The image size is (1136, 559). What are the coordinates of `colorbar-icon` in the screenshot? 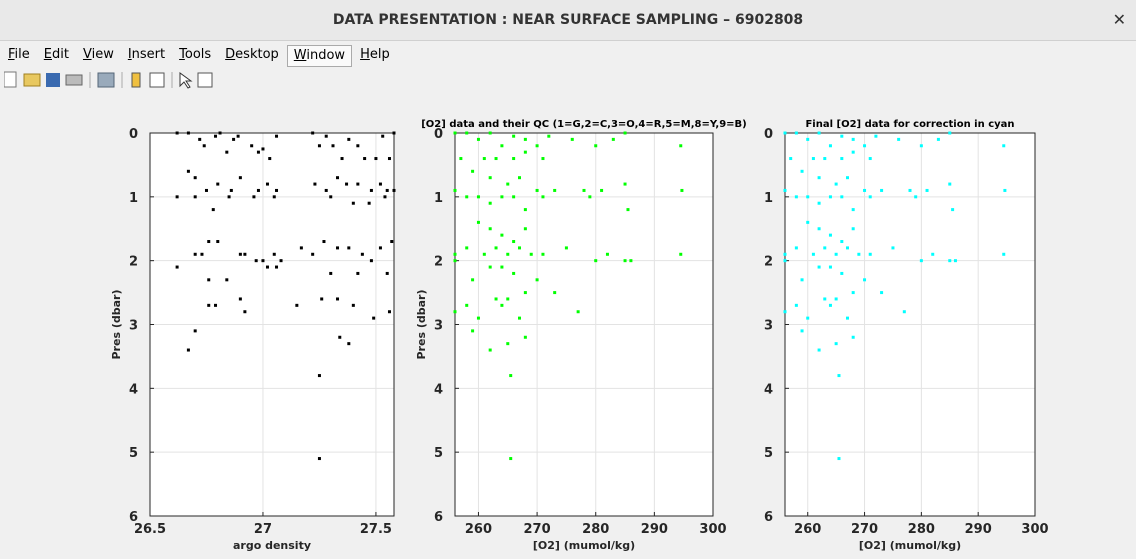 It's located at (136, 80).